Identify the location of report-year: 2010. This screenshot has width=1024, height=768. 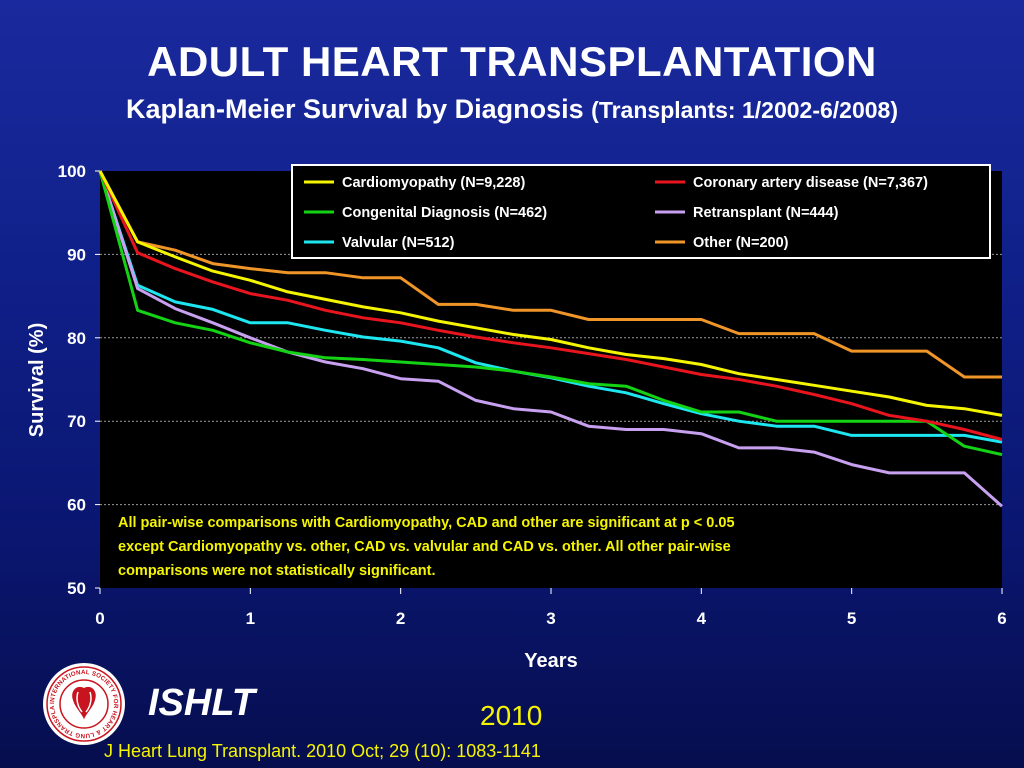
(511, 715).